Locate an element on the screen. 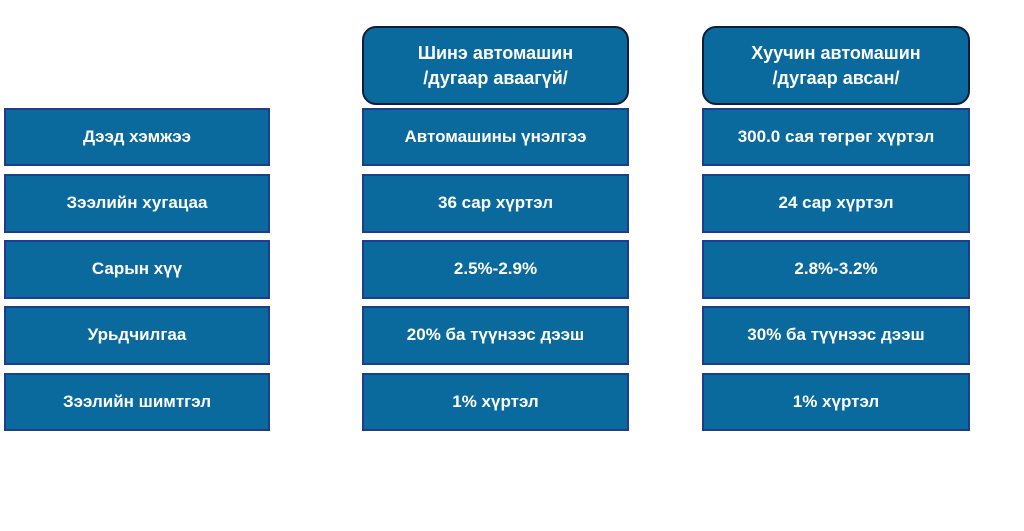 Image resolution: width=1024 pixels, height=531 pixels. used-car-down-payment: 30% ба түүнээс дээш is located at coordinates (836, 335).